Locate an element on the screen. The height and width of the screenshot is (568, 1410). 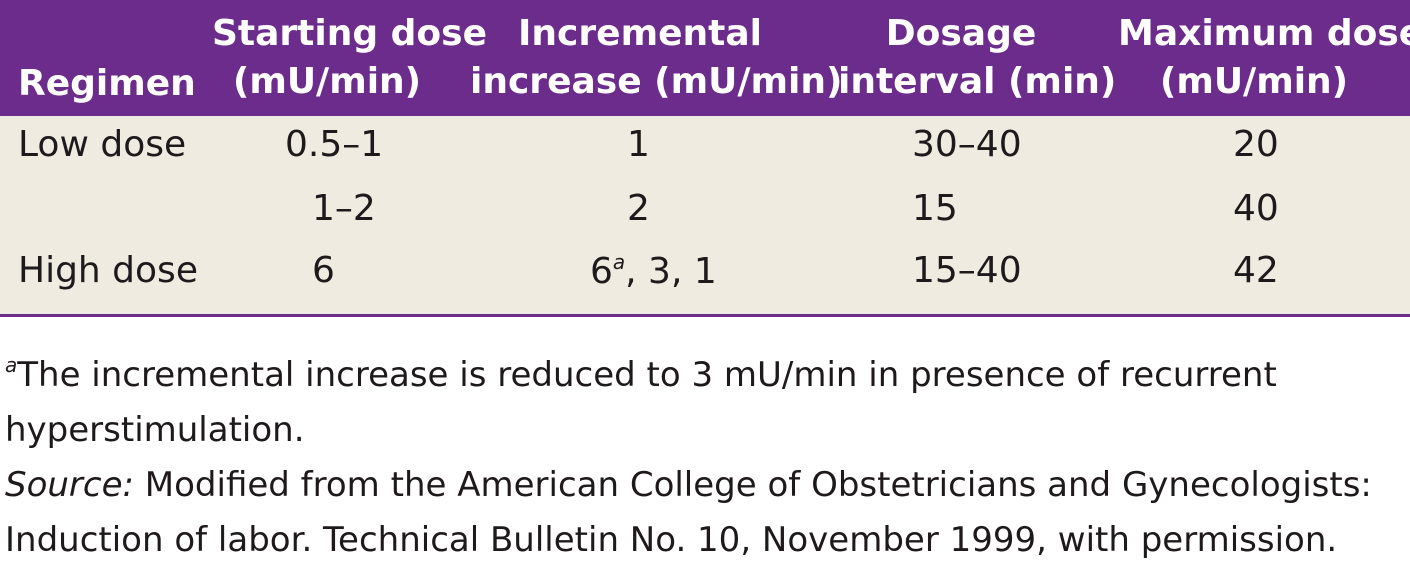
cell-dosage-interval: 30–40 is located at coordinates (967, 144).